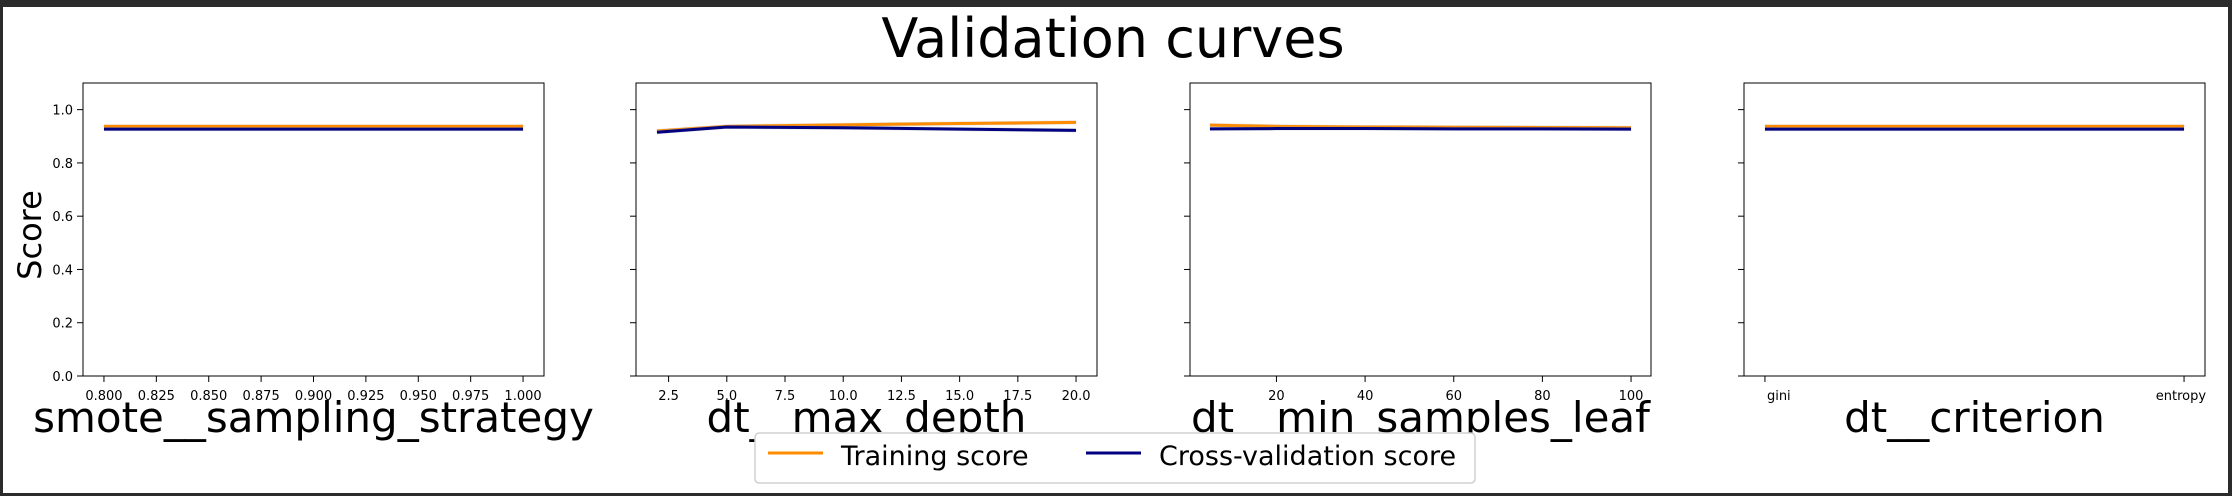 Image resolution: width=2232 pixels, height=496 pixels. Describe the element at coordinates (208, 396) in the screenshot. I see `x-tick-label: 0.850` at that location.